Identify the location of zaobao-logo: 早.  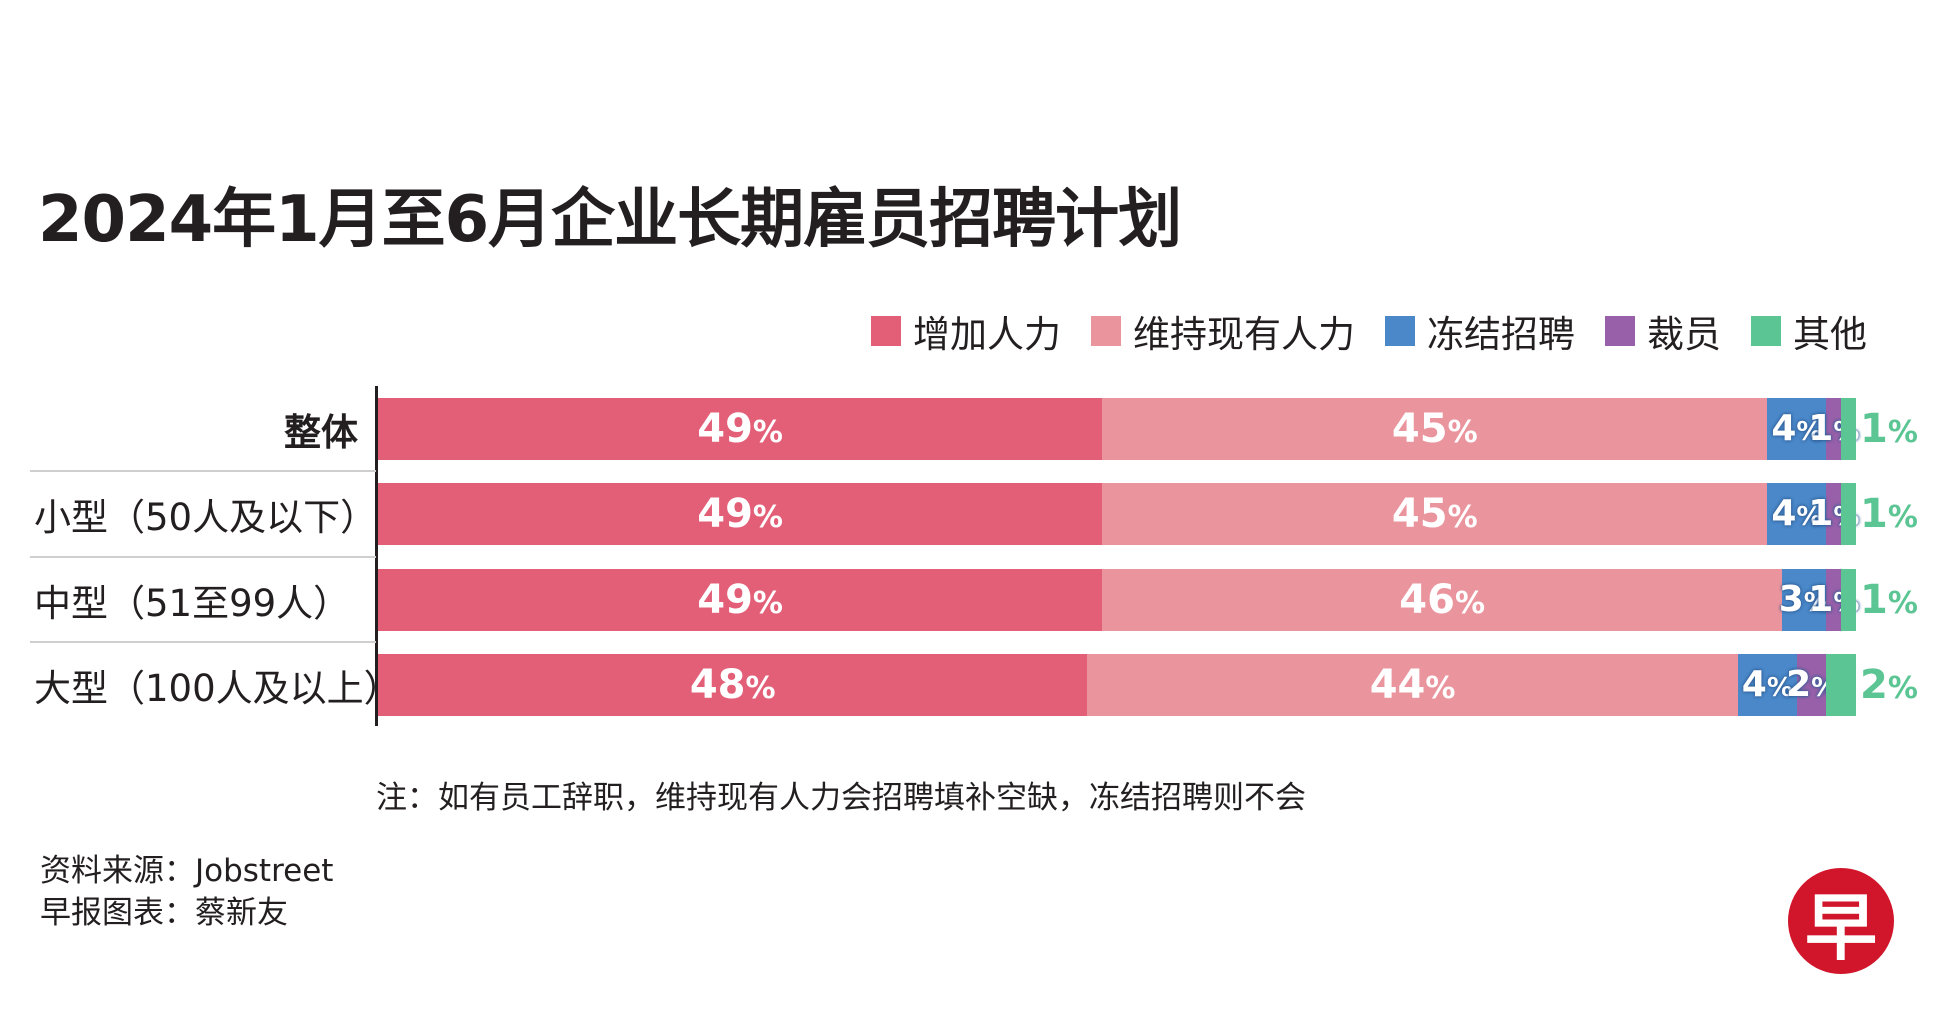
(1841, 921).